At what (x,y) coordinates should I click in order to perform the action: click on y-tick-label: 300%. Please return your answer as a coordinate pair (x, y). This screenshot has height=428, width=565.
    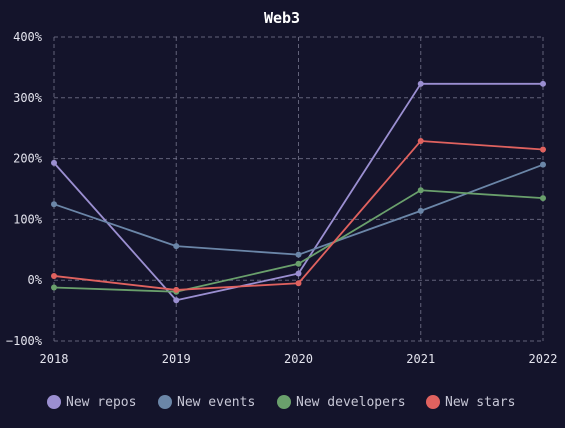
    Looking at the image, I should click on (28, 98).